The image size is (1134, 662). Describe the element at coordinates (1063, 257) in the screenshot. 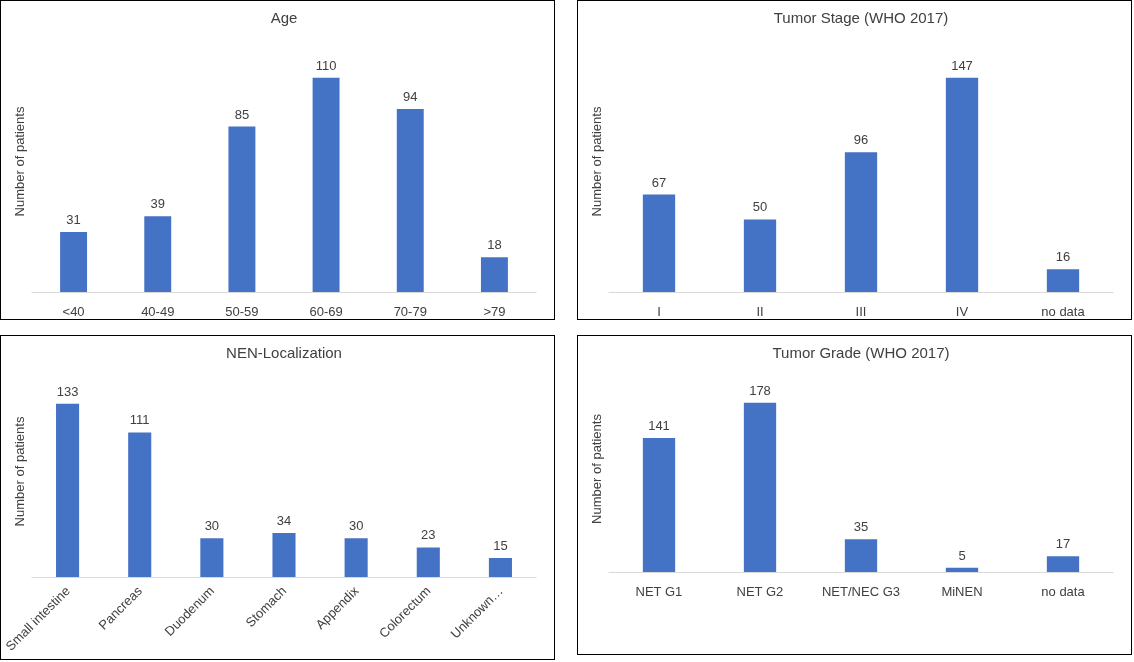

I see `data-label: 16` at that location.